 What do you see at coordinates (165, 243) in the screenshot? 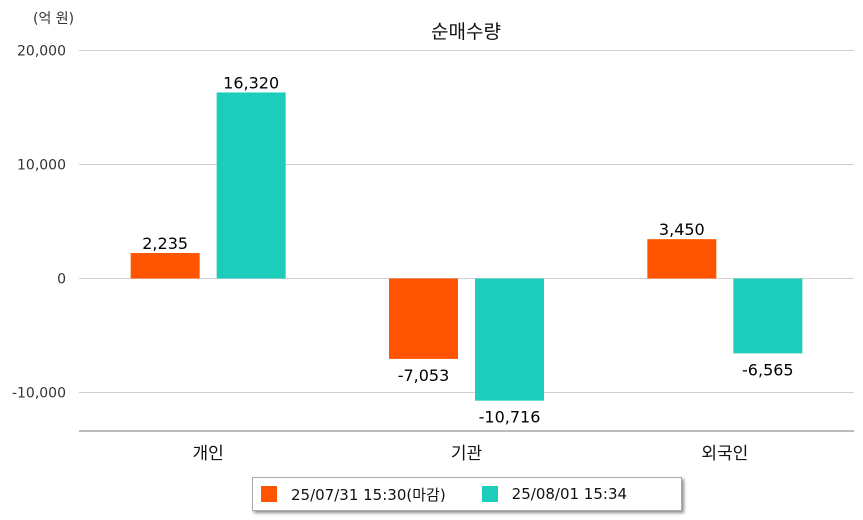
I see `data-label: 2,235` at bounding box center [165, 243].